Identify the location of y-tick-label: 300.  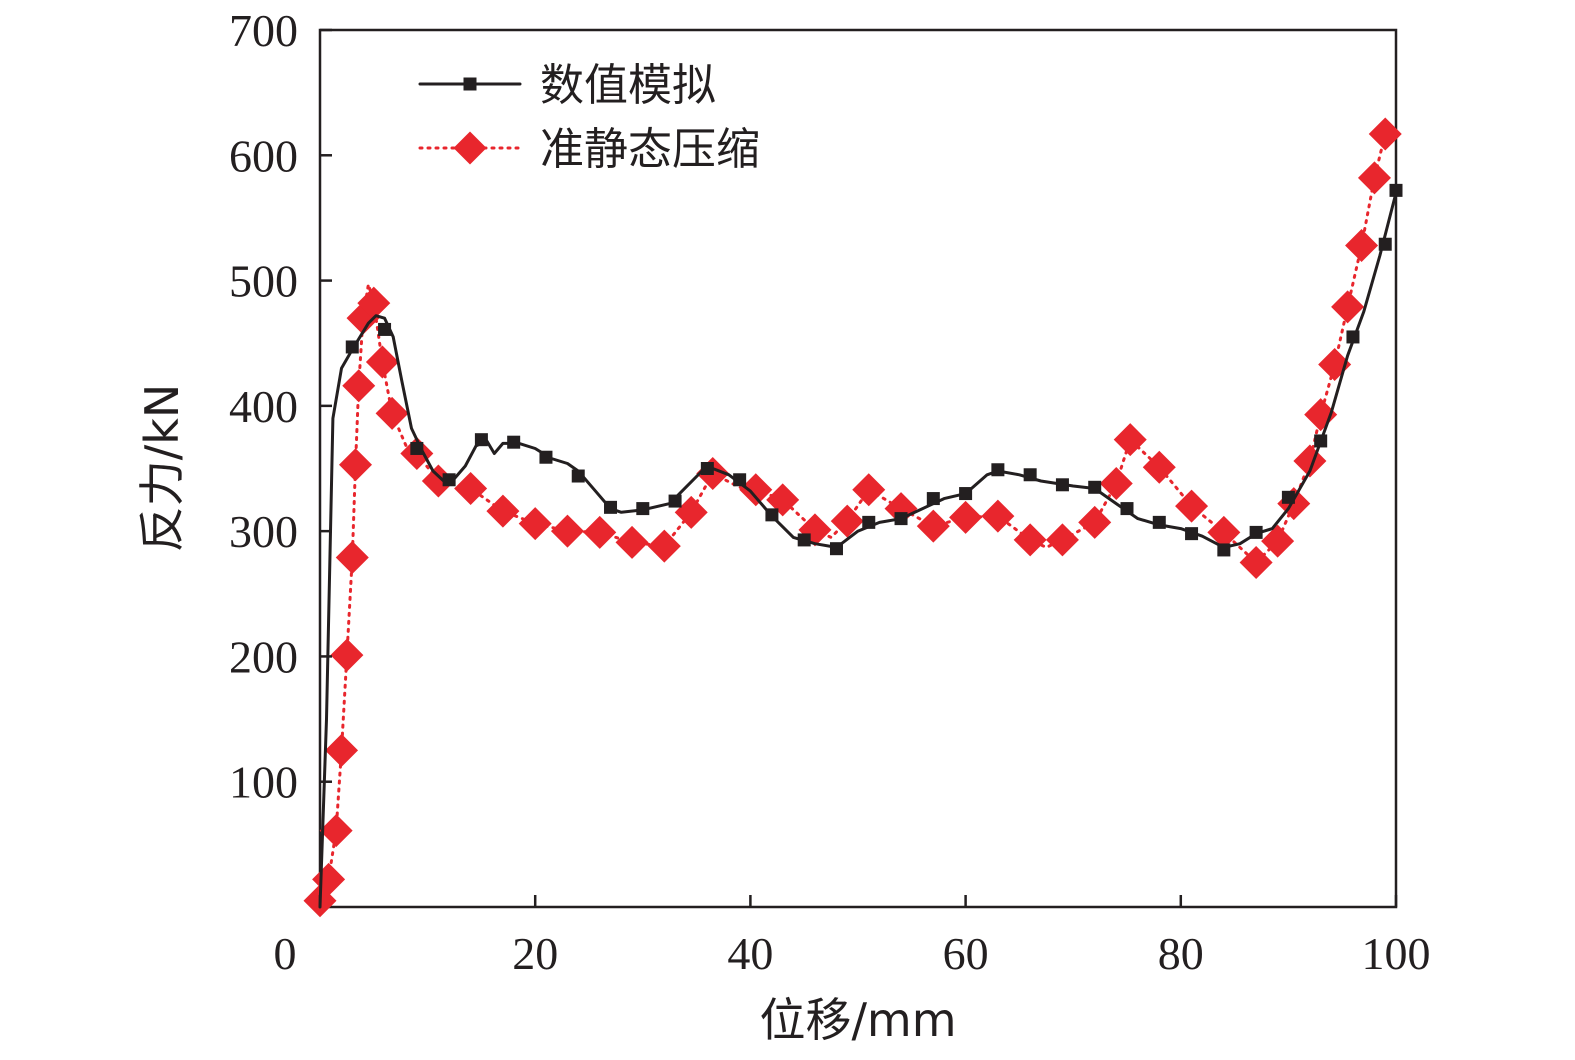
(263, 531).